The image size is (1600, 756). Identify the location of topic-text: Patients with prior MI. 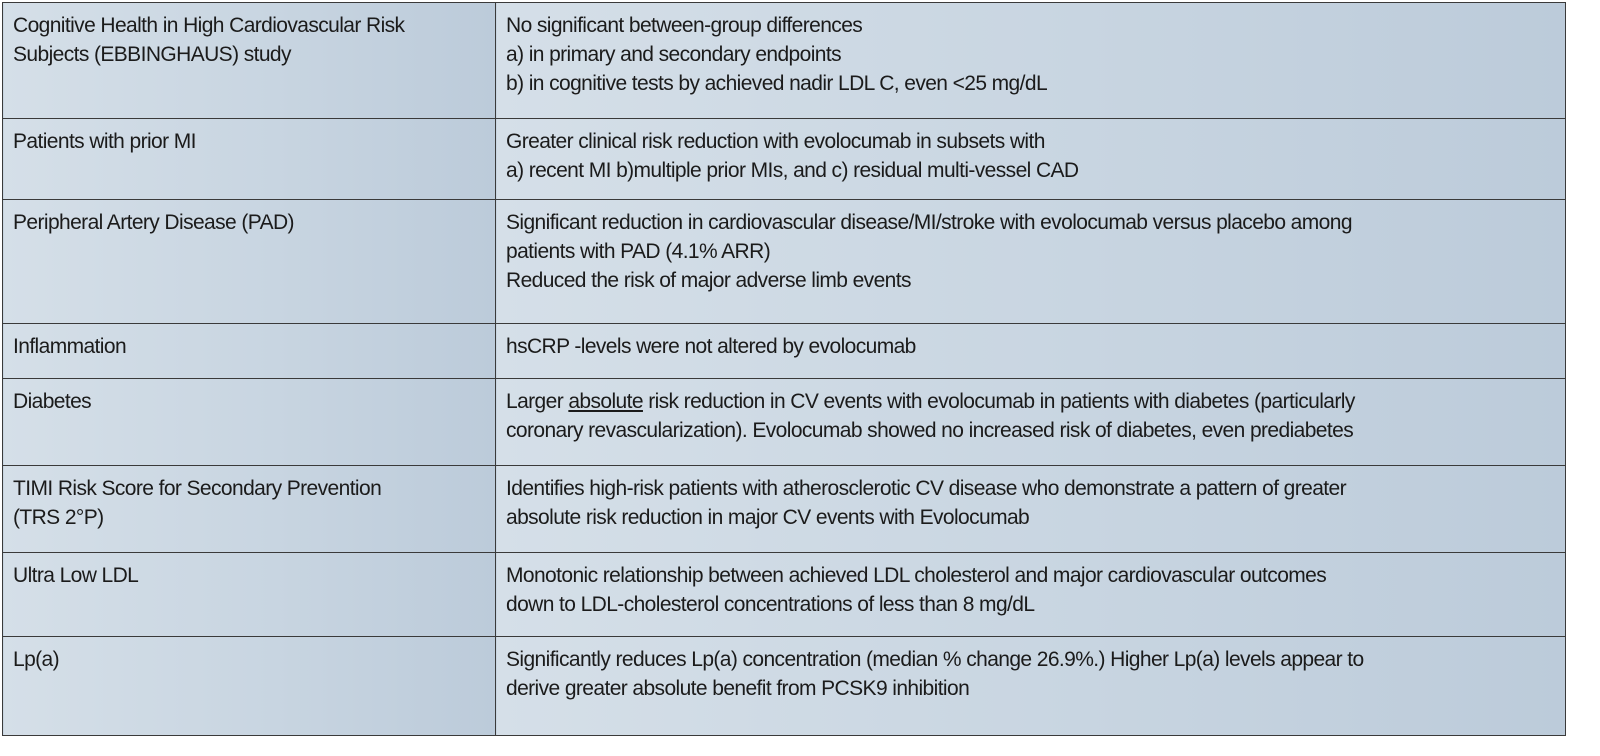
(104, 141).